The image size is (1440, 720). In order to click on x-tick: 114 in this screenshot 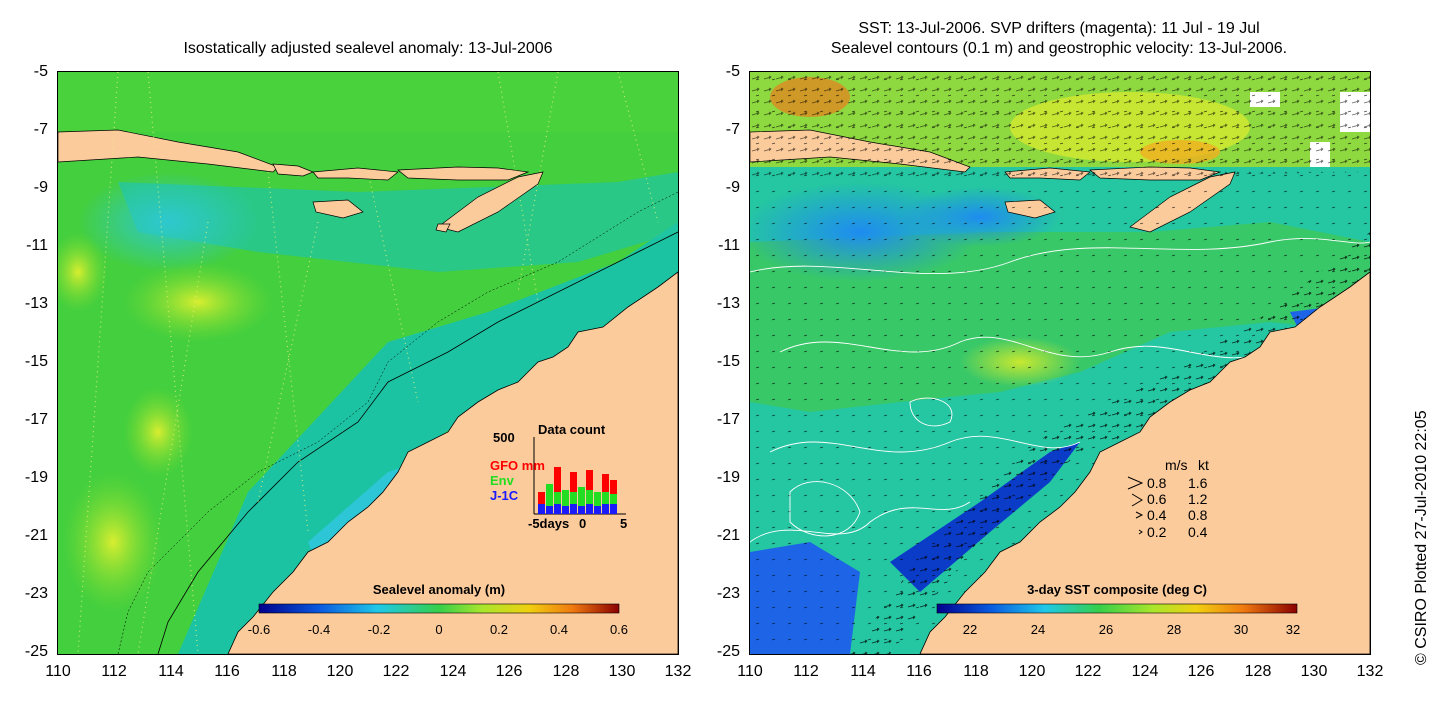, I will do `click(863, 671)`.